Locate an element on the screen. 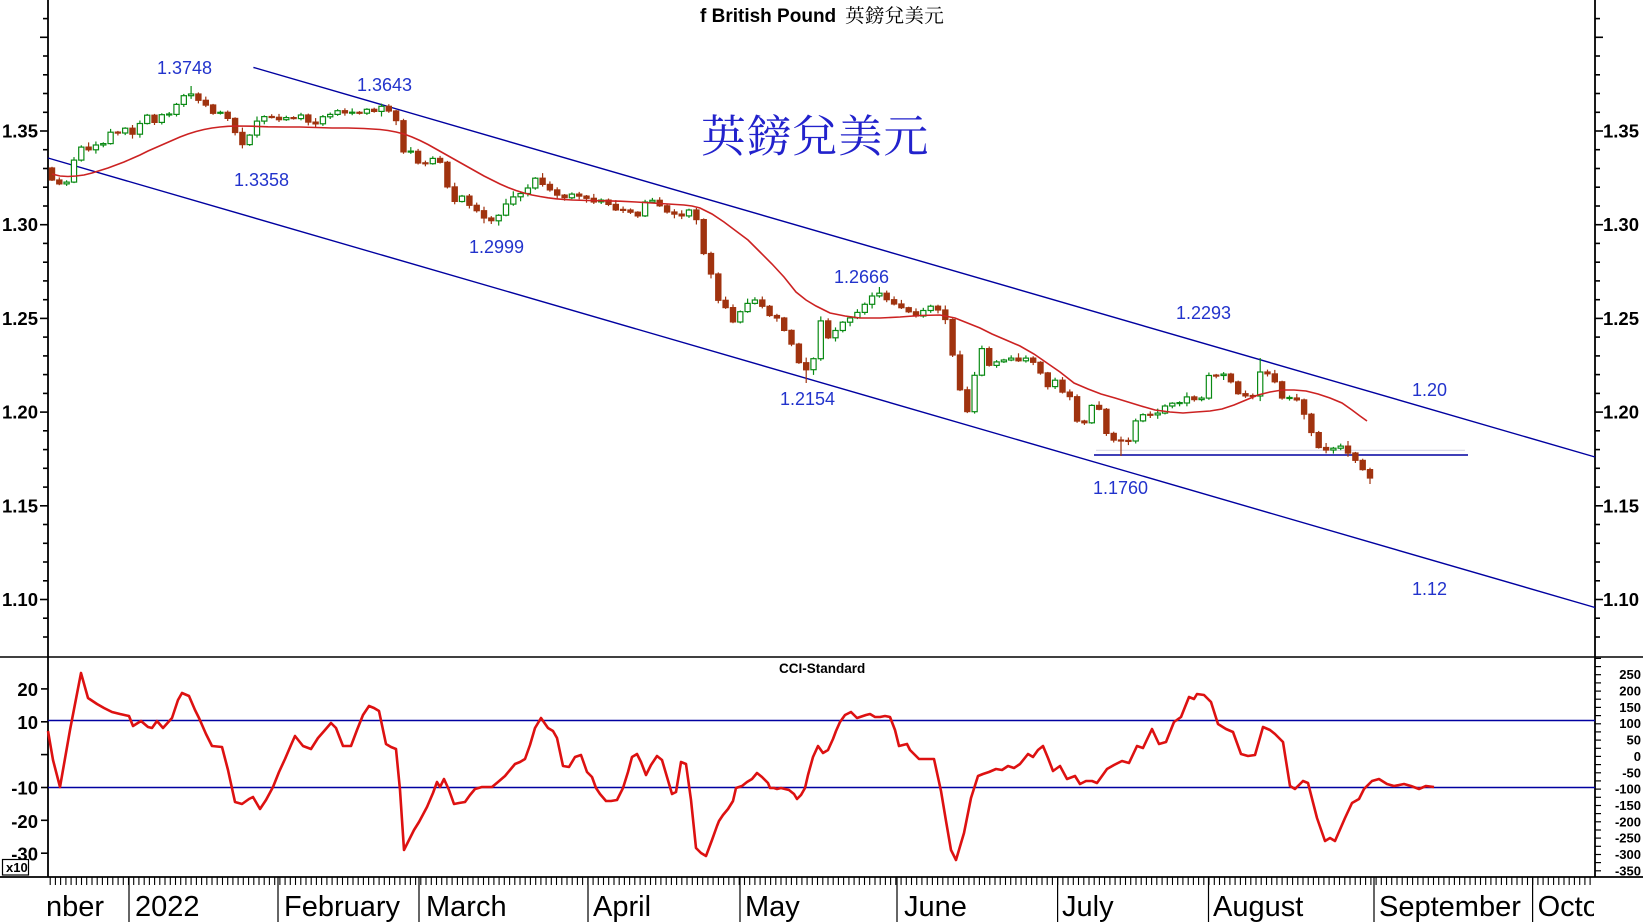 Image resolution: width=1643 pixels, height=922 pixels. svg-text: April is located at coordinates (622, 906).